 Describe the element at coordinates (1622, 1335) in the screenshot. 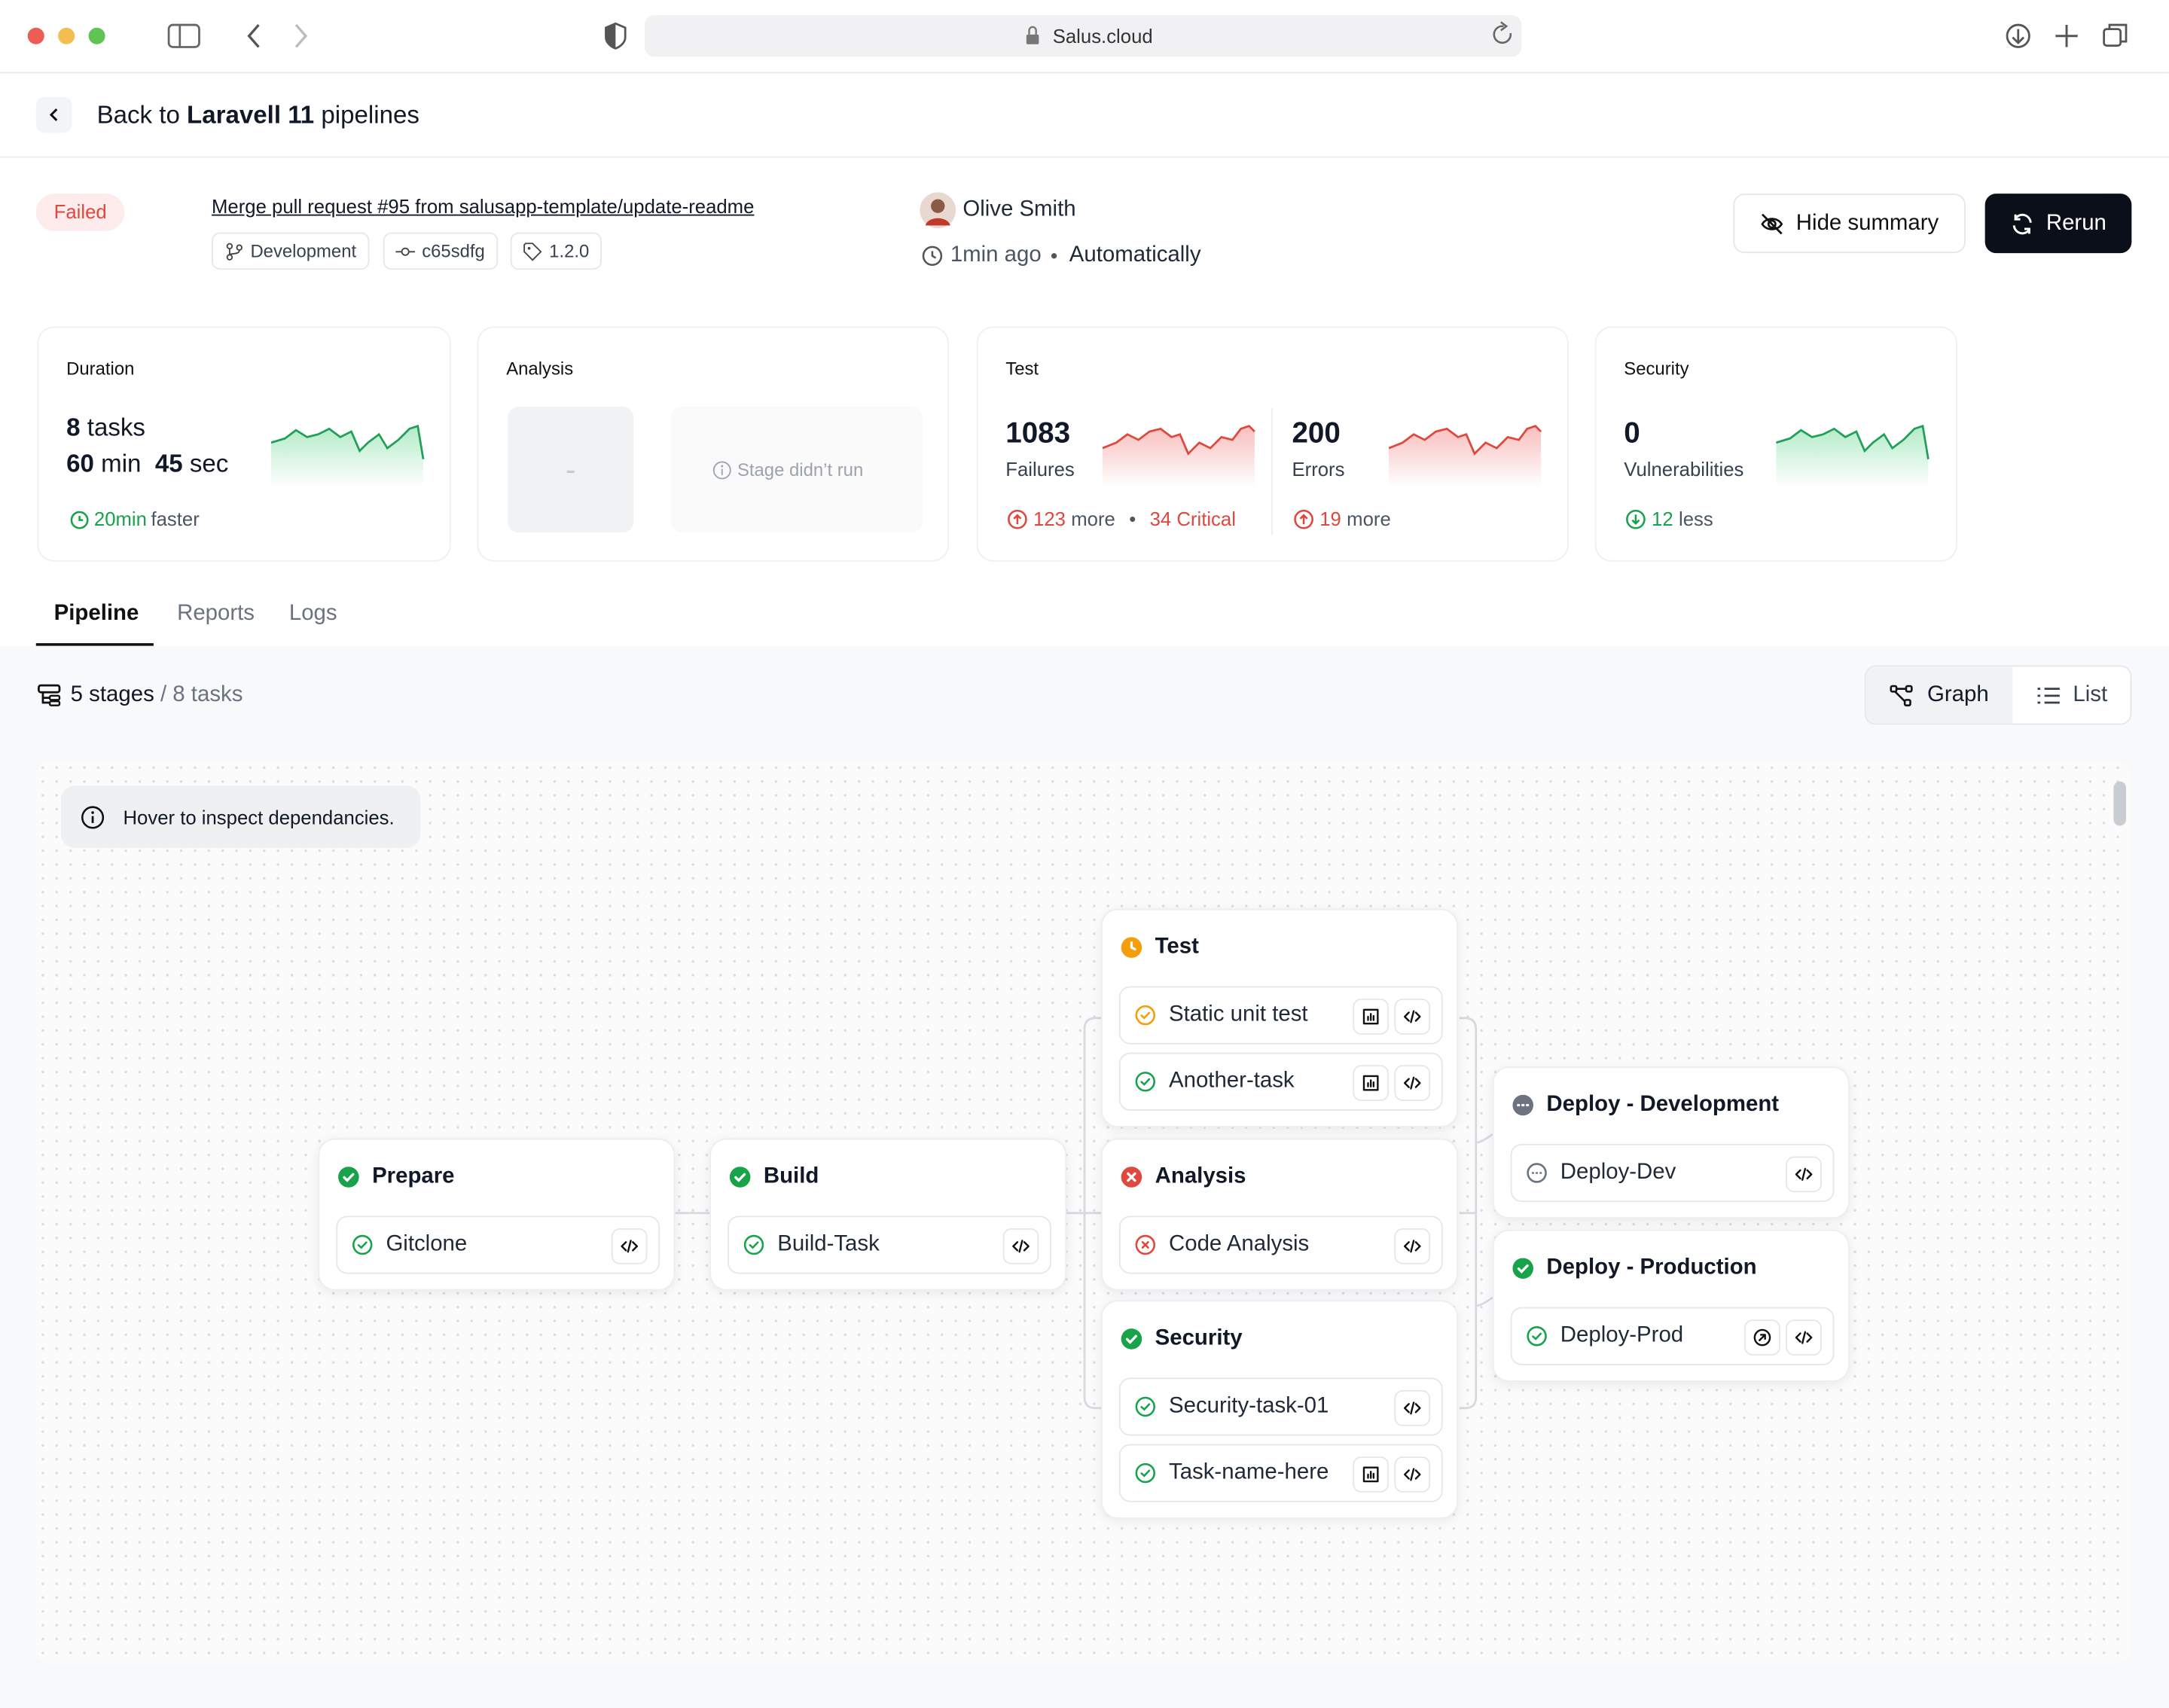

I see `task-name: Deploy-Prod` at that location.